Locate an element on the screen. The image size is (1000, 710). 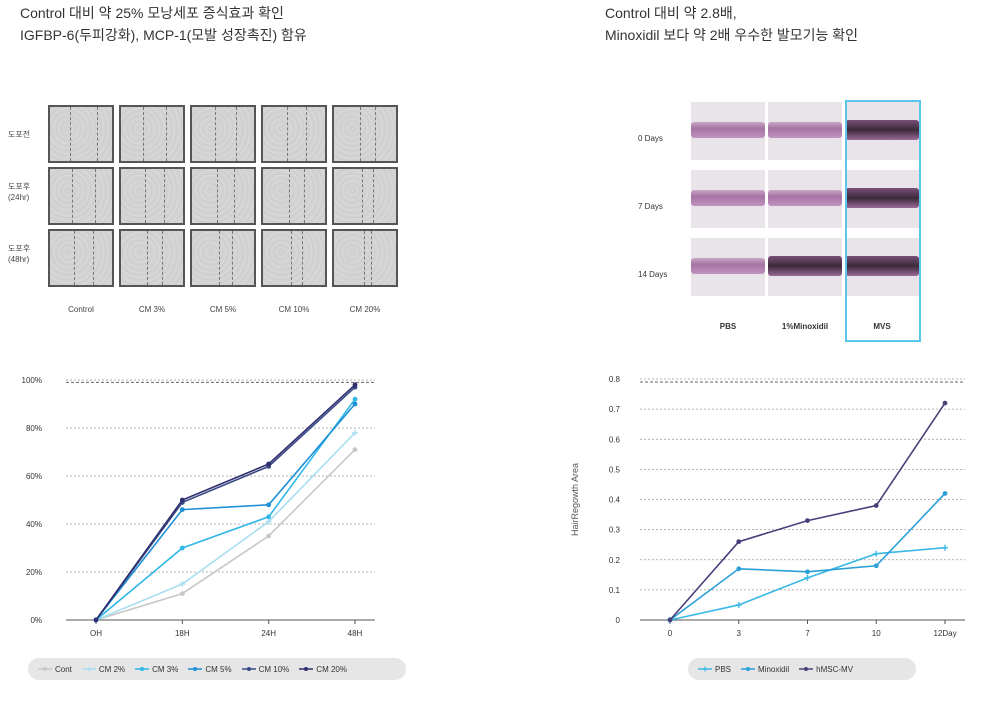
migration-col-label: Control is located at coordinates (81, 309).